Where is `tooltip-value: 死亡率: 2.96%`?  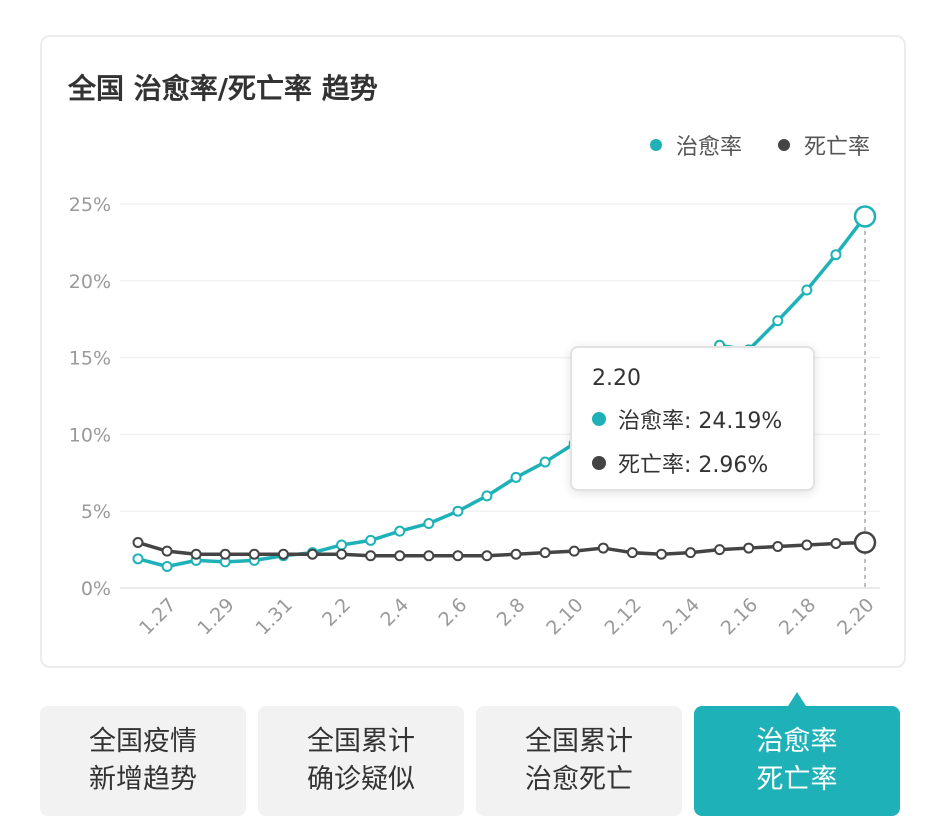 tooltip-value: 死亡率: 2.96% is located at coordinates (693, 465).